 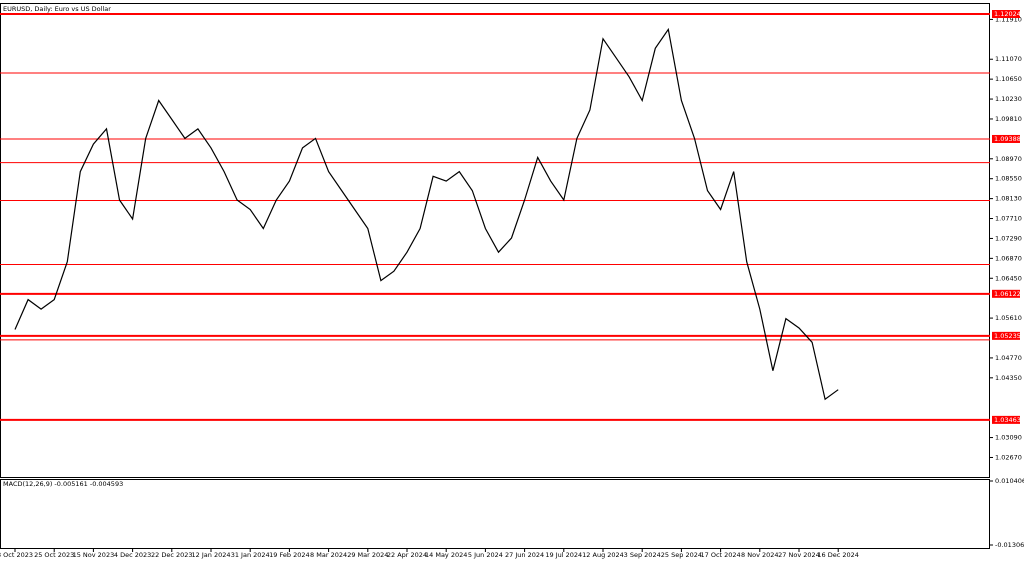 I want to click on level-tag-label: 1.06122, so click(x=1007, y=294).